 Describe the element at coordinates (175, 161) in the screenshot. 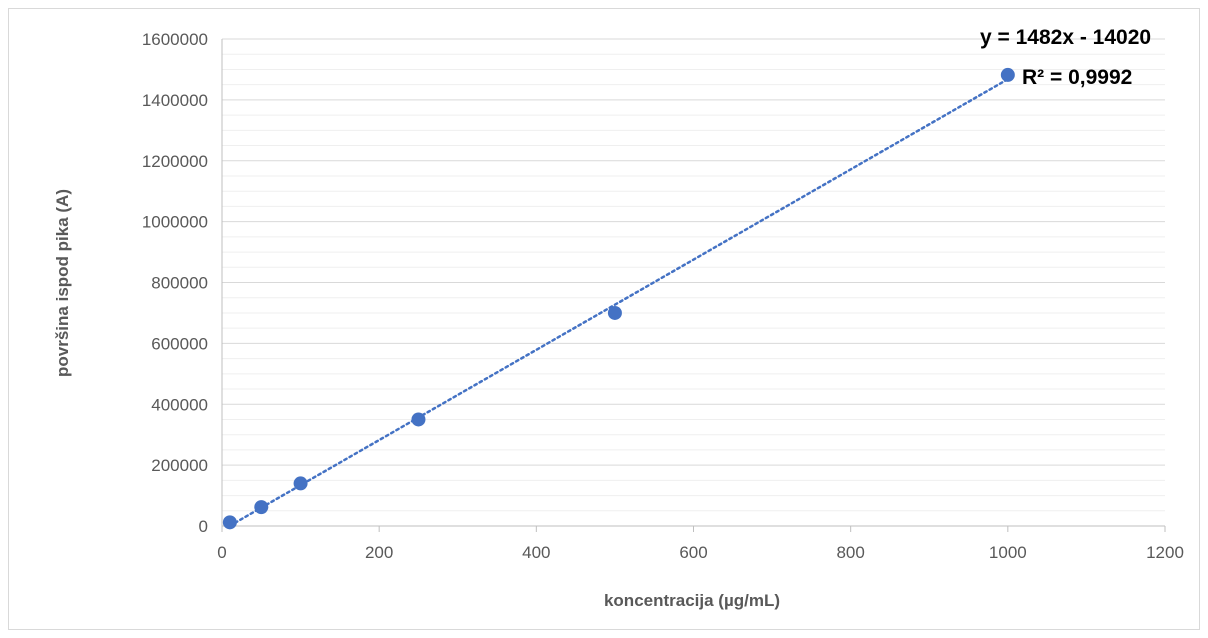

I see `y-tick-label: 1200000` at that location.